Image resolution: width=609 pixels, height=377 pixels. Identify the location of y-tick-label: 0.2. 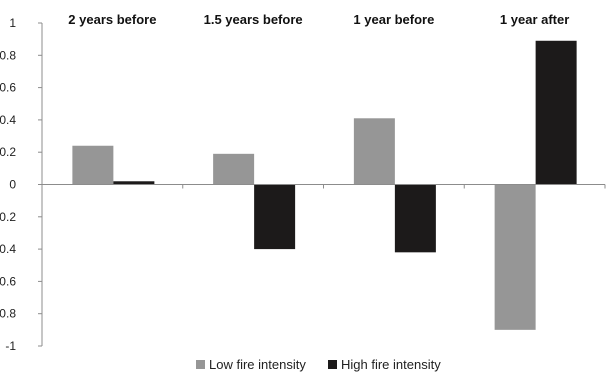
(8, 152).